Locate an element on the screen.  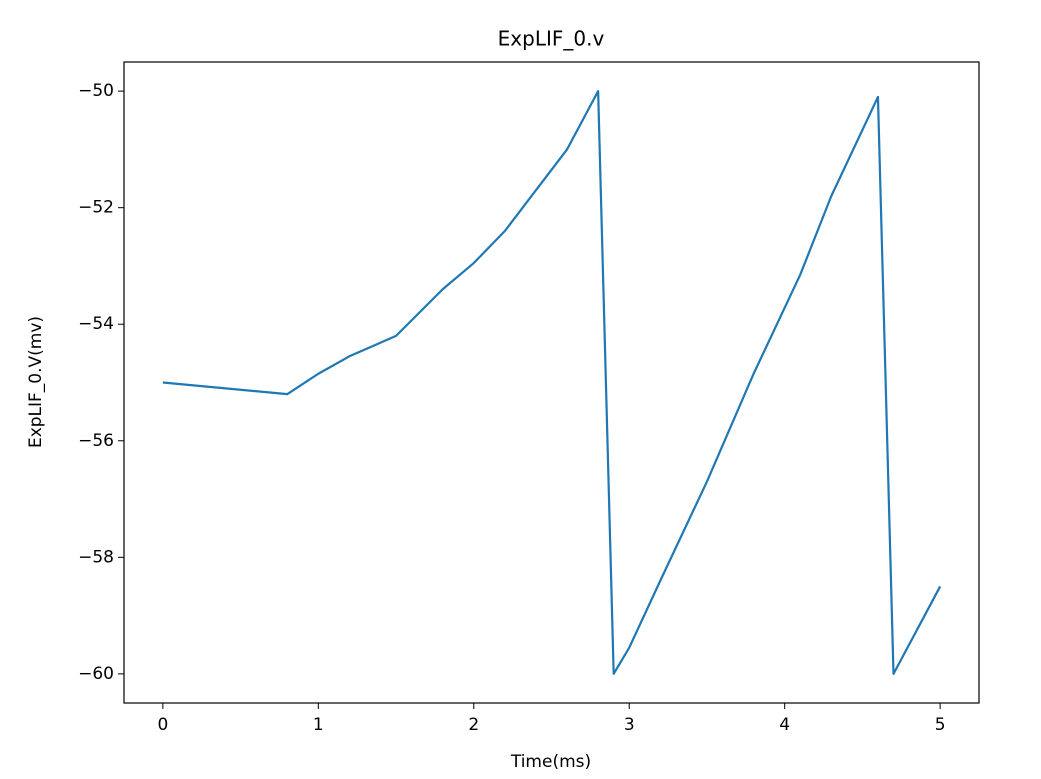
y-tick-label: −56 is located at coordinates (96, 441).